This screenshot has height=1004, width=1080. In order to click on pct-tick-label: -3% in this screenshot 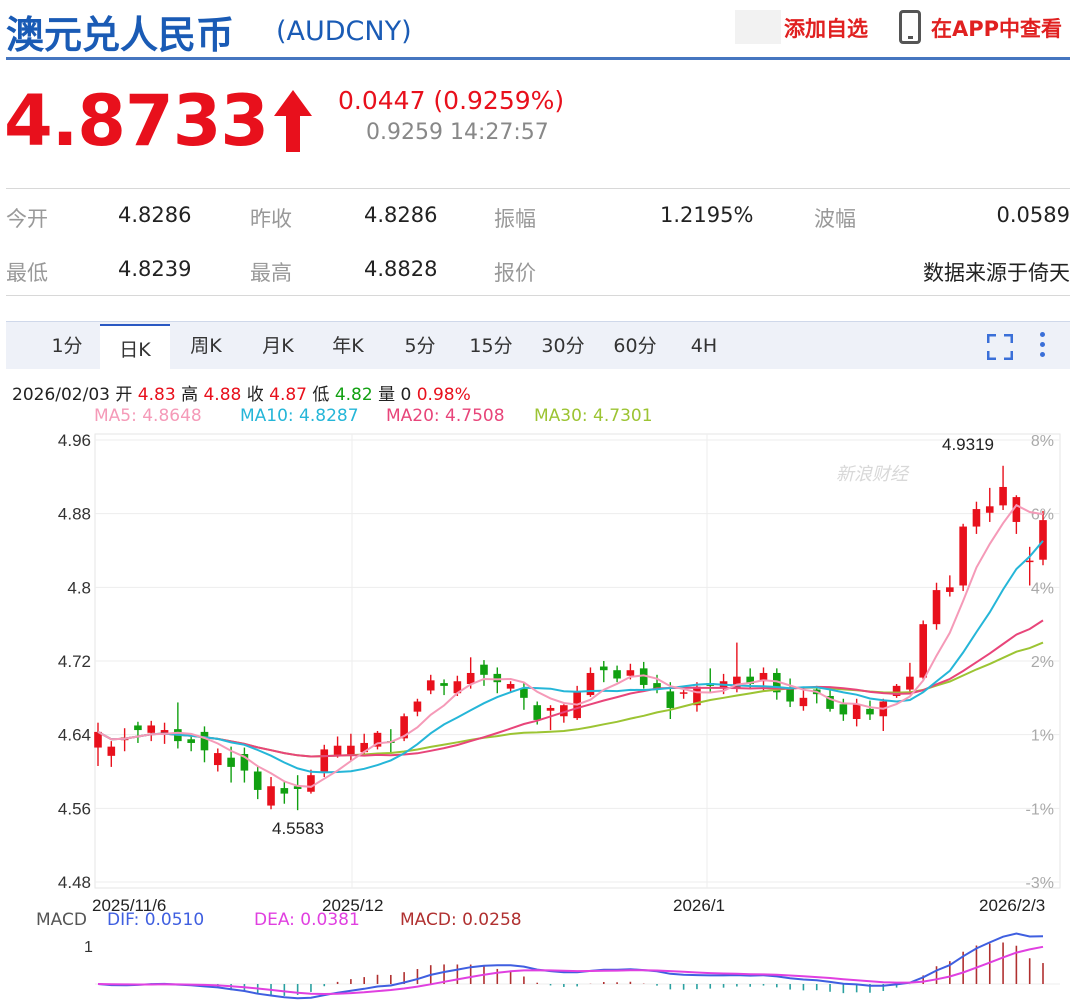, I will do `click(1040, 883)`.